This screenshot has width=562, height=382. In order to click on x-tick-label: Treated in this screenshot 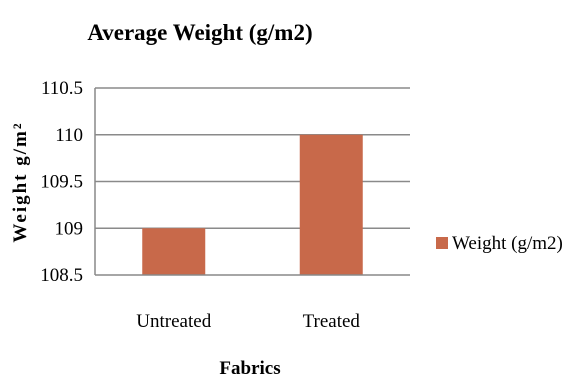, I will do `click(332, 321)`.